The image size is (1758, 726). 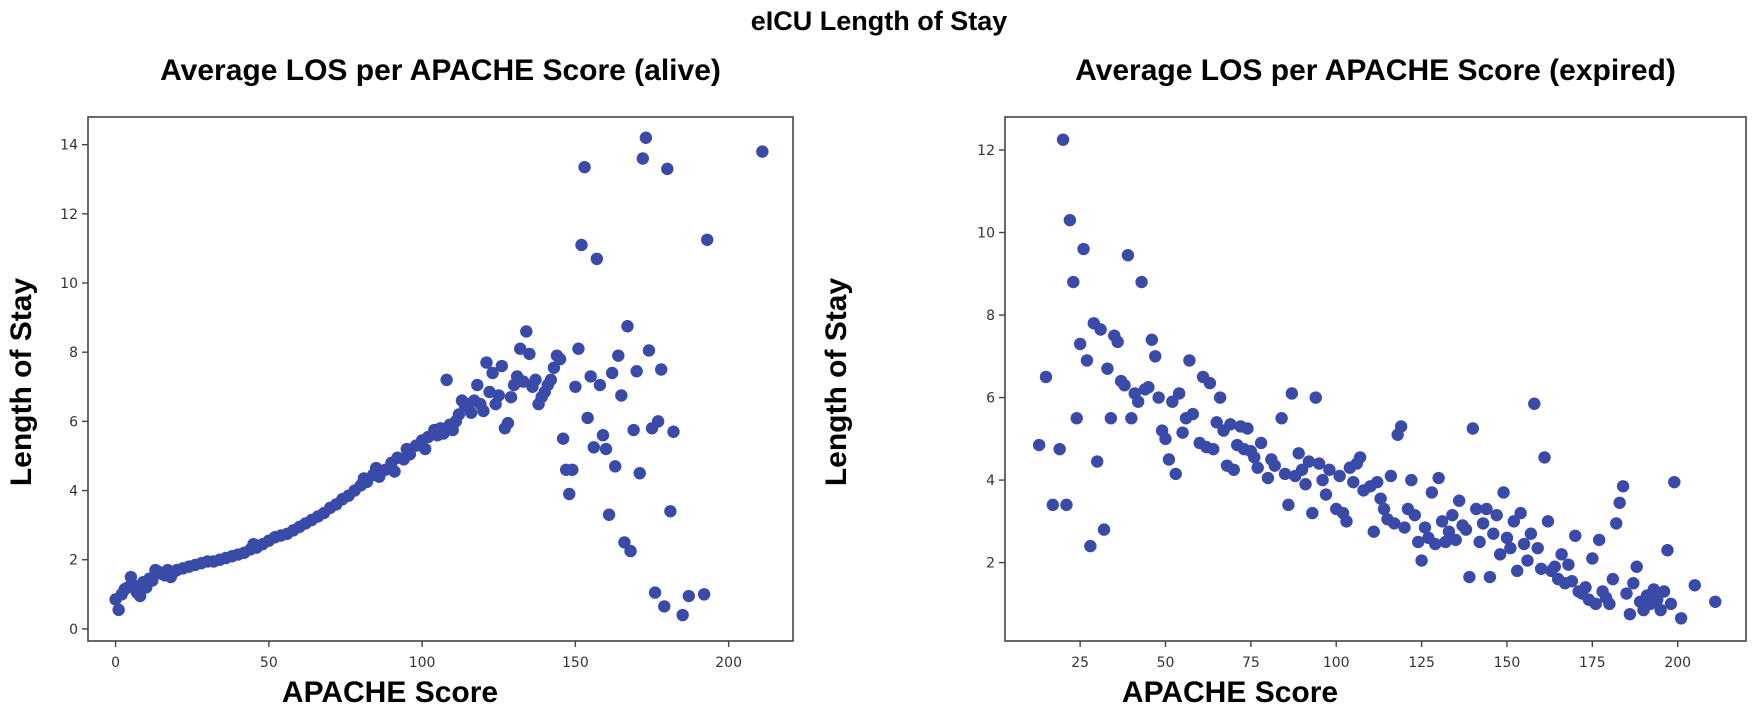 I want to click on left-y-tick-label: 10, so click(x=69, y=284).